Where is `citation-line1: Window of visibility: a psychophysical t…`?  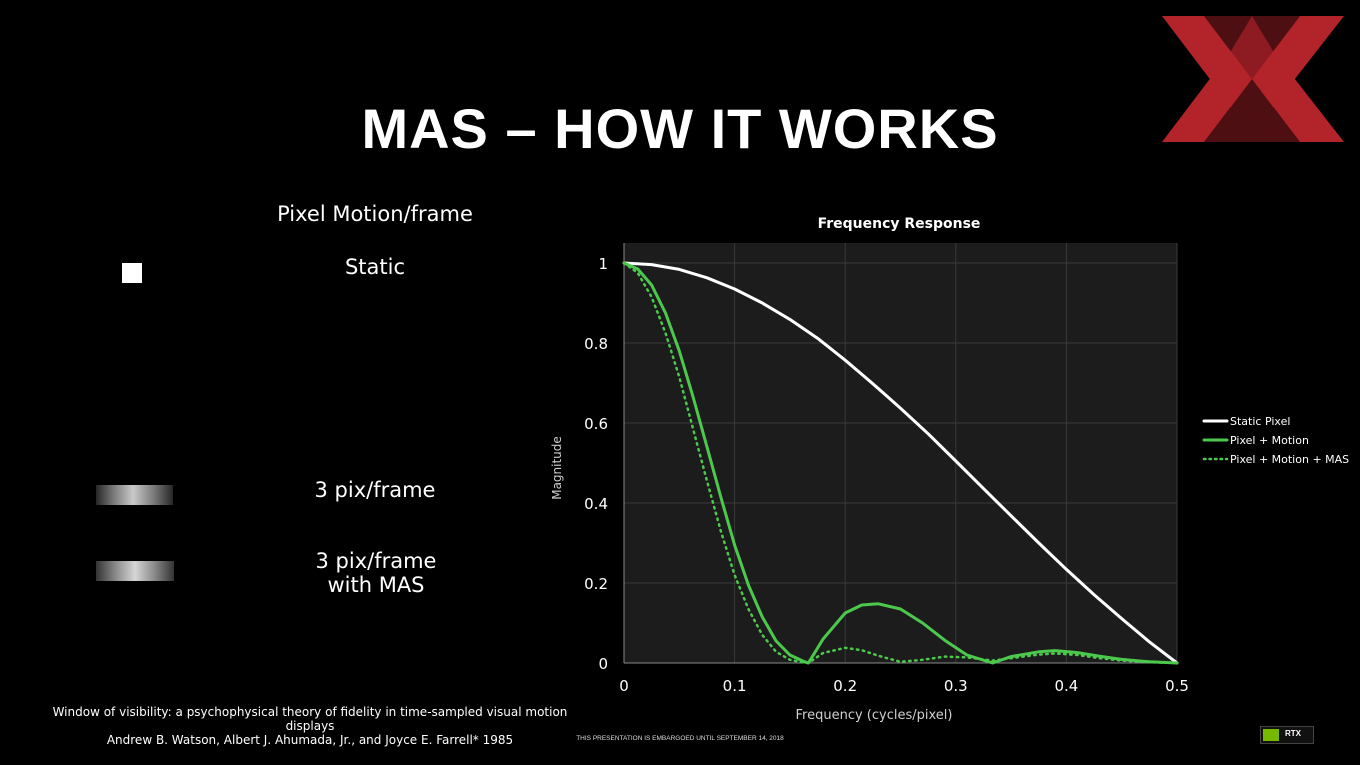 citation-line1: Window of visibility: a psychophysical t… is located at coordinates (310, 719).